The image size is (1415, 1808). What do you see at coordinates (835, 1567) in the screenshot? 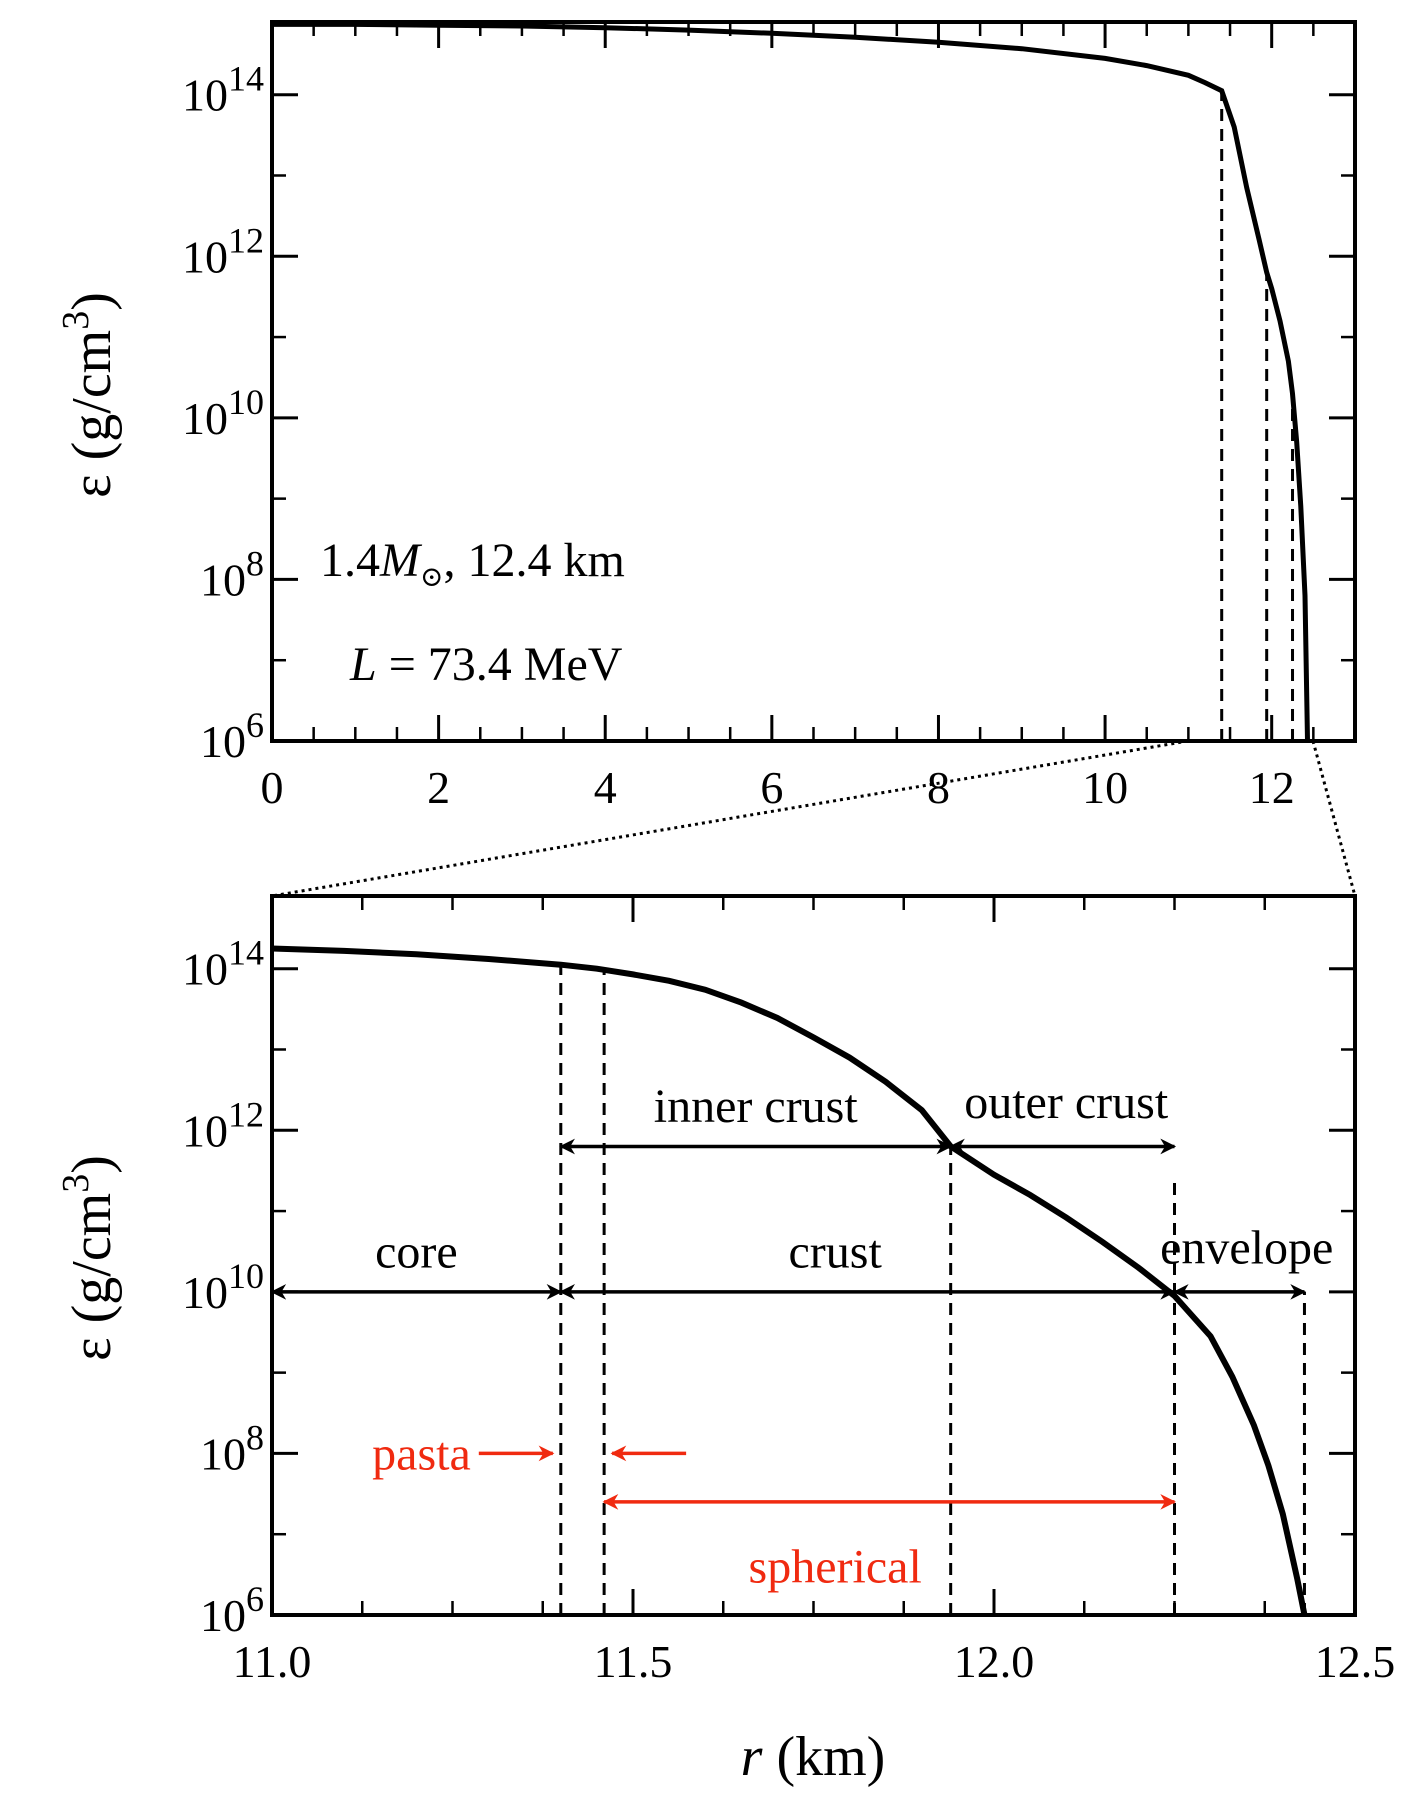
I see `region-label-spherical: spherical` at bounding box center [835, 1567].